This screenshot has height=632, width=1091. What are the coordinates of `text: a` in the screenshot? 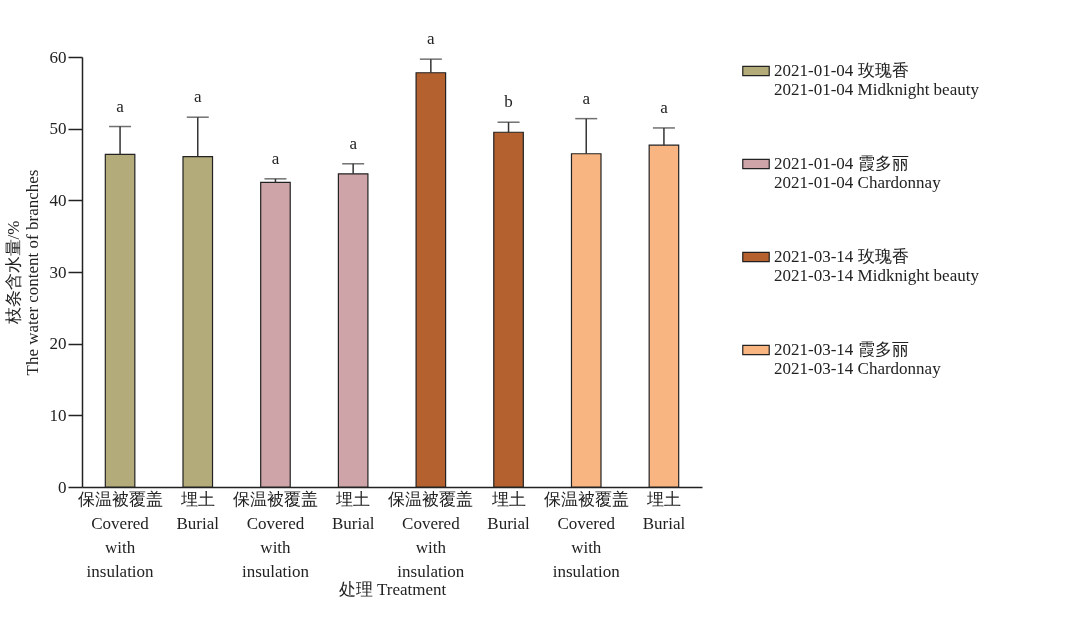 It's located at (431, 39).